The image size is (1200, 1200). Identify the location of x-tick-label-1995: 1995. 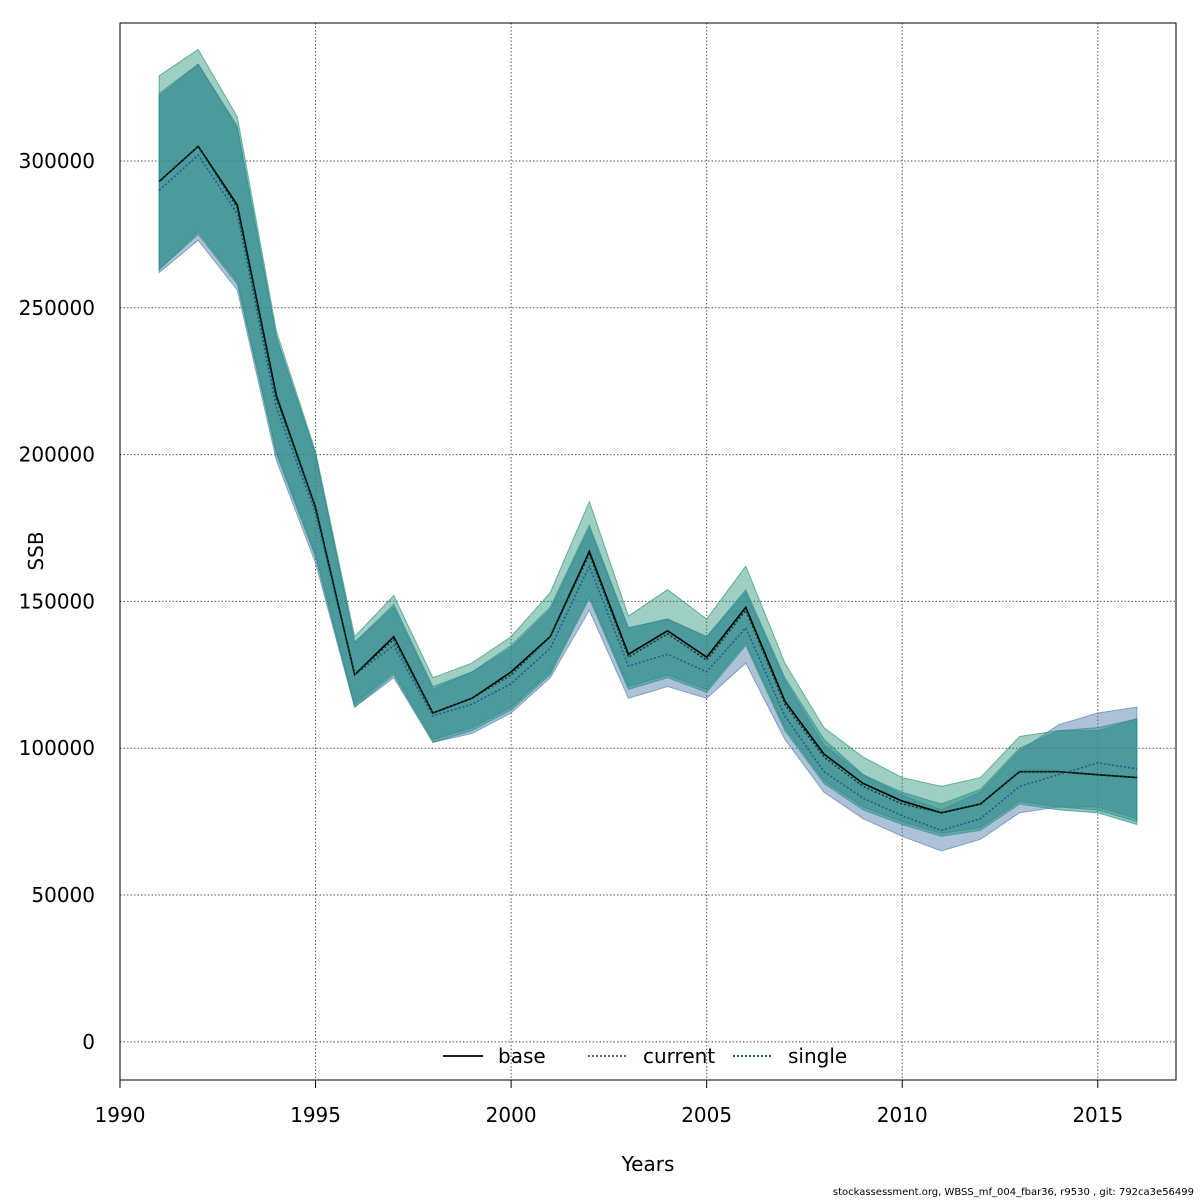
(315, 1115).